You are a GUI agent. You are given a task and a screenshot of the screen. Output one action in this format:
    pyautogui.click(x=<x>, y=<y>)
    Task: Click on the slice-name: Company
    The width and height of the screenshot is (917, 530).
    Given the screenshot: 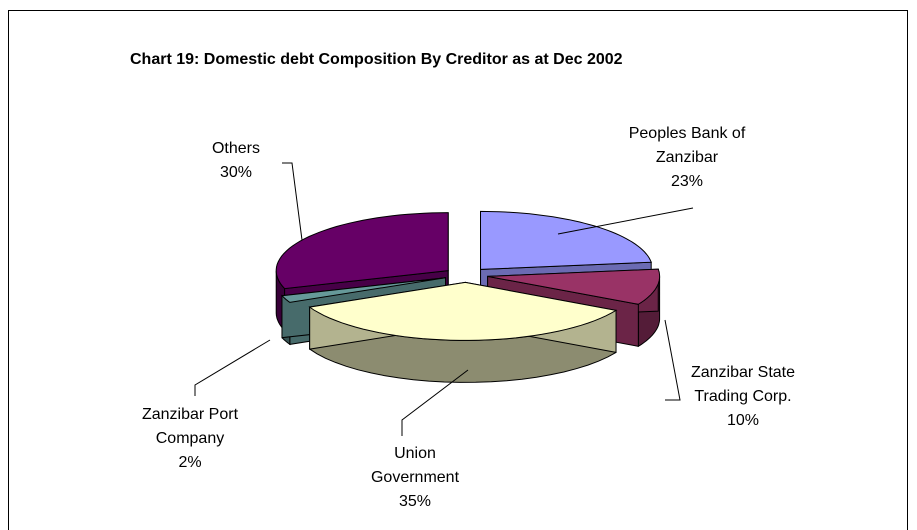 What is the action you would take?
    pyautogui.click(x=190, y=438)
    